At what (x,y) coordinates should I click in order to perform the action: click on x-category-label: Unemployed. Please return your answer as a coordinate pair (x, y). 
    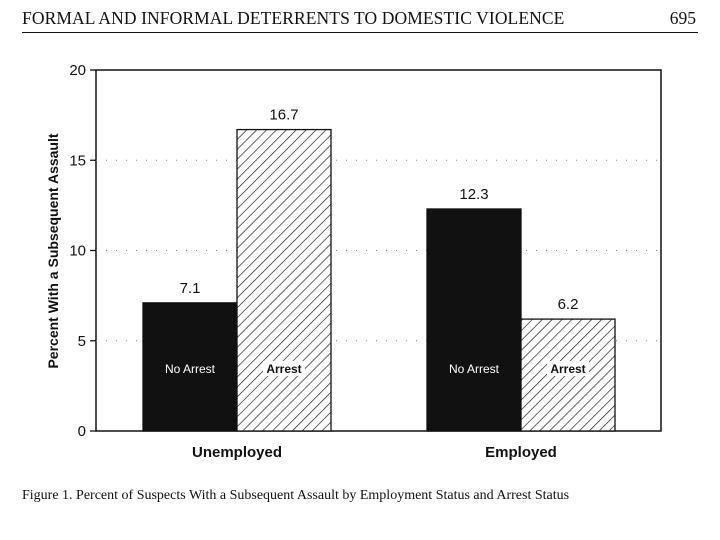
    Looking at the image, I should click on (237, 452).